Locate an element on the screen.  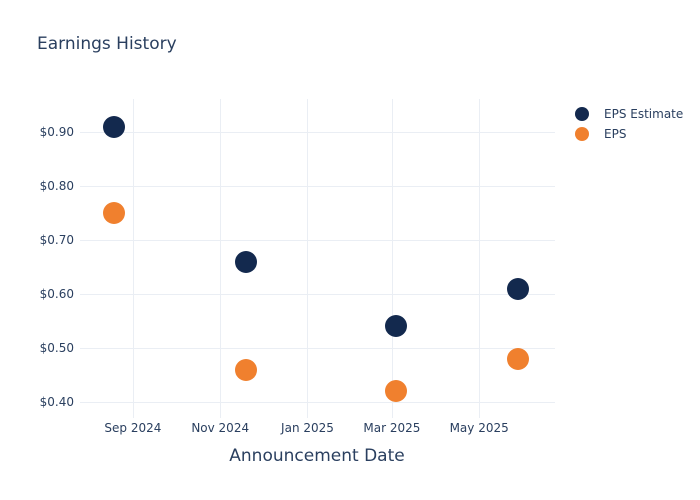
legend-label-eps-estimate: EPS Estimate is located at coordinates (644, 114).